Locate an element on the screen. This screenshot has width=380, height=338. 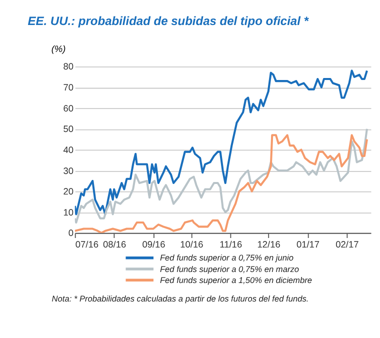
legend-label: Fed funds superior a 0,75% en junio is located at coordinates (227, 257).